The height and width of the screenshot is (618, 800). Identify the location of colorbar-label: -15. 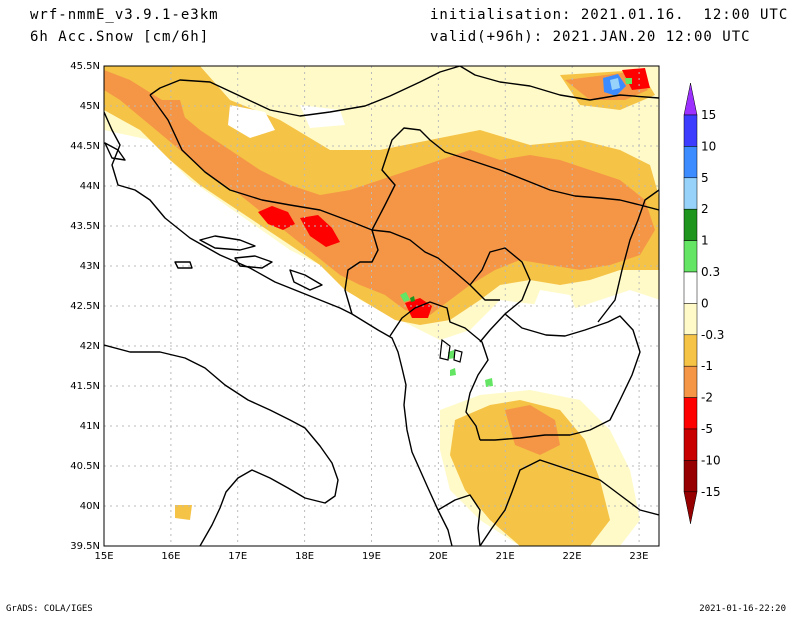
(711, 492).